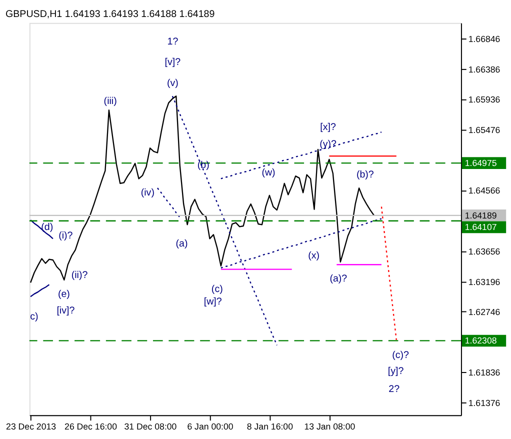  Describe the element at coordinates (484, 311) in the screenshot. I see `y-tick-label: 1.62746` at that location.